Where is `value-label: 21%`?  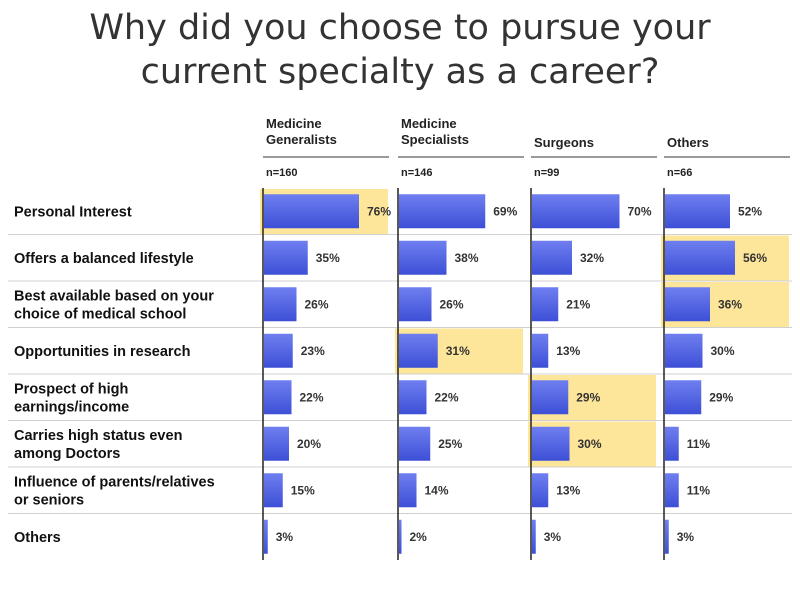
value-label: 21% is located at coordinates (578, 304).